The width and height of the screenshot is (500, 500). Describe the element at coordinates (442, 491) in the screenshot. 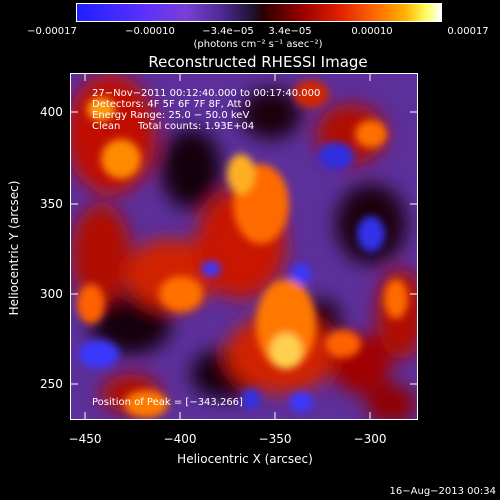

I see `timestamp-footer: 16−Aug−2013 00:34` at that location.